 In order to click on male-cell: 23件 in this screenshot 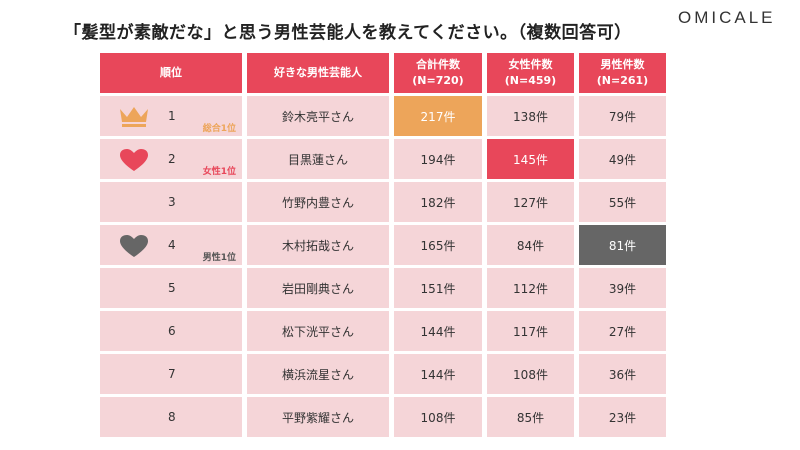, I will do `click(622, 417)`.